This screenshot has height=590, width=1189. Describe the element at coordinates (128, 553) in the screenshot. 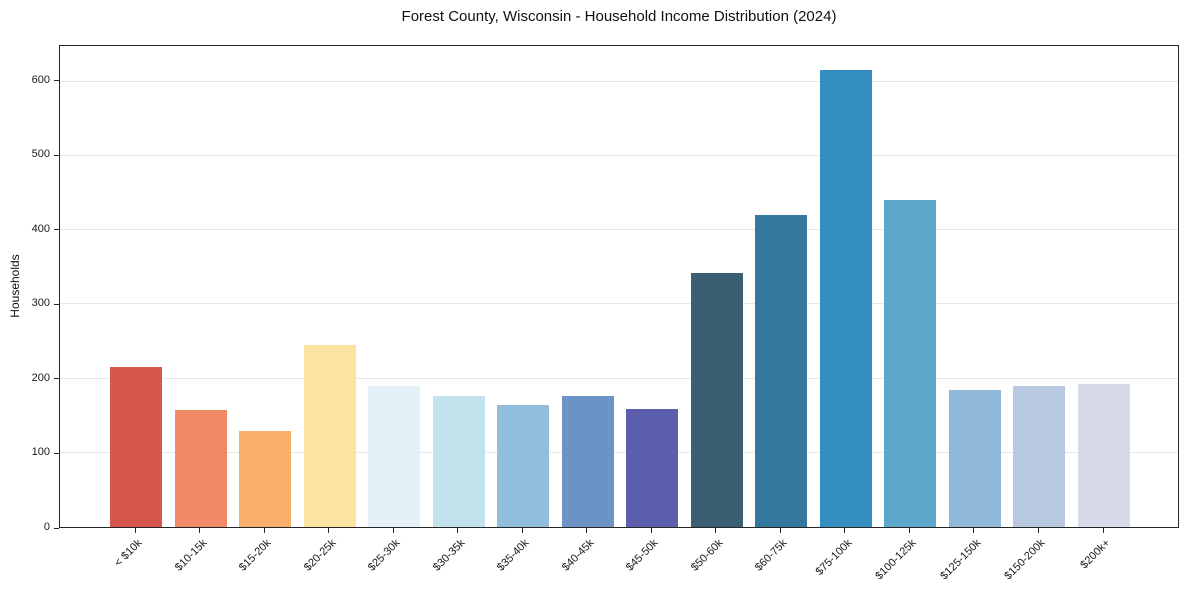

I see `x-tick-label: < $10k` at that location.